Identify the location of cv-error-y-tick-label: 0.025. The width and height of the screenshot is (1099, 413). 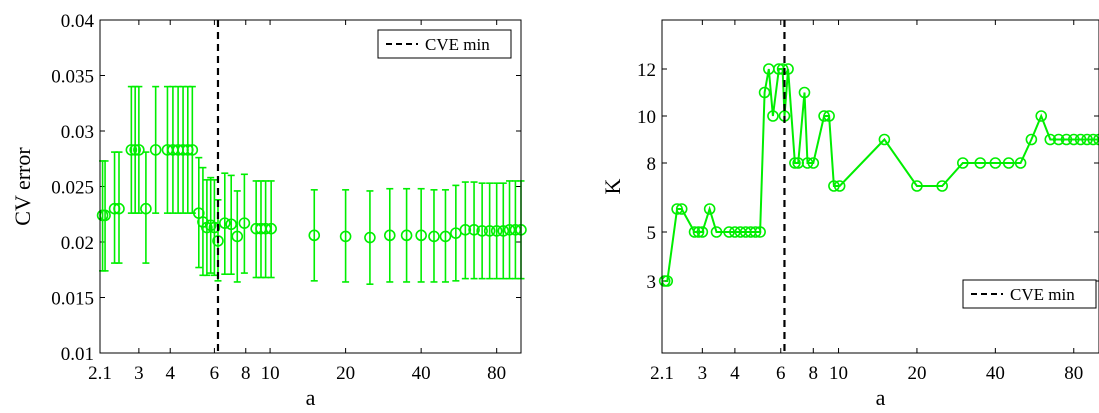
(72, 188).